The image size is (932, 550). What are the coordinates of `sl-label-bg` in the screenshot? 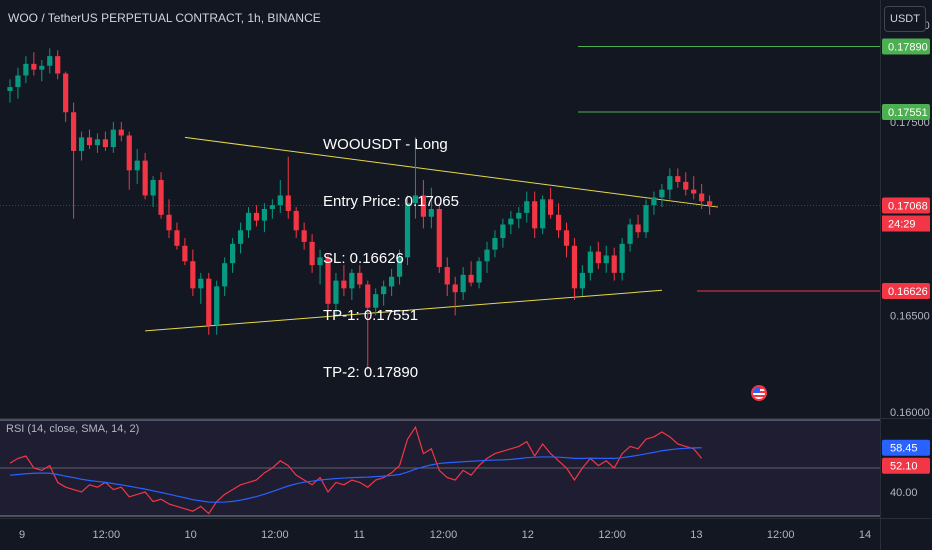 It's located at (906, 291).